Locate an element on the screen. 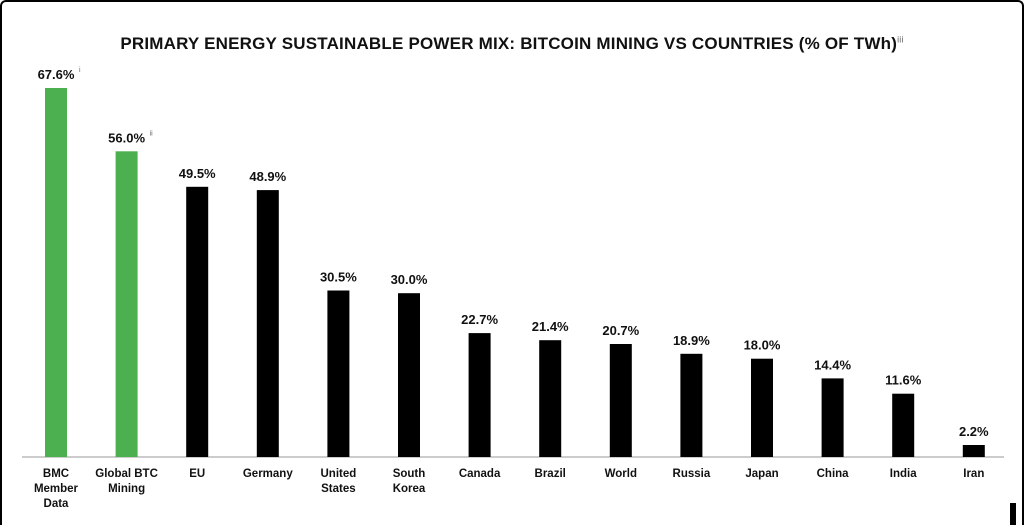 Image resolution: width=1024 pixels, height=525 pixels. category-label-line: Japan is located at coordinates (761, 474).